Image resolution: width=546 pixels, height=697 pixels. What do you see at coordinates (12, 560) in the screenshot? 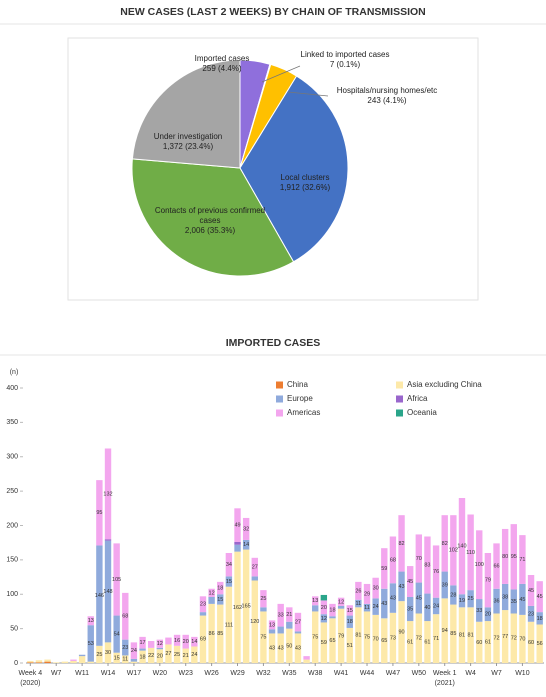
I see `y-tick-label: 150` at bounding box center [12, 560].